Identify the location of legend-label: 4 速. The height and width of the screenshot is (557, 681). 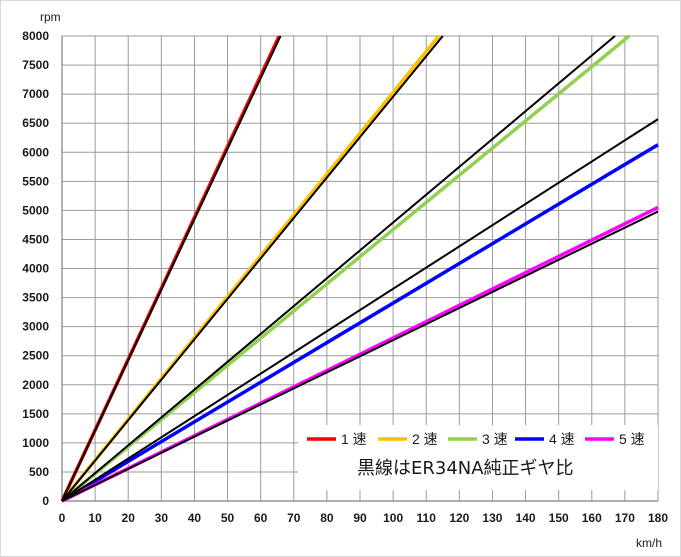
(562, 439).